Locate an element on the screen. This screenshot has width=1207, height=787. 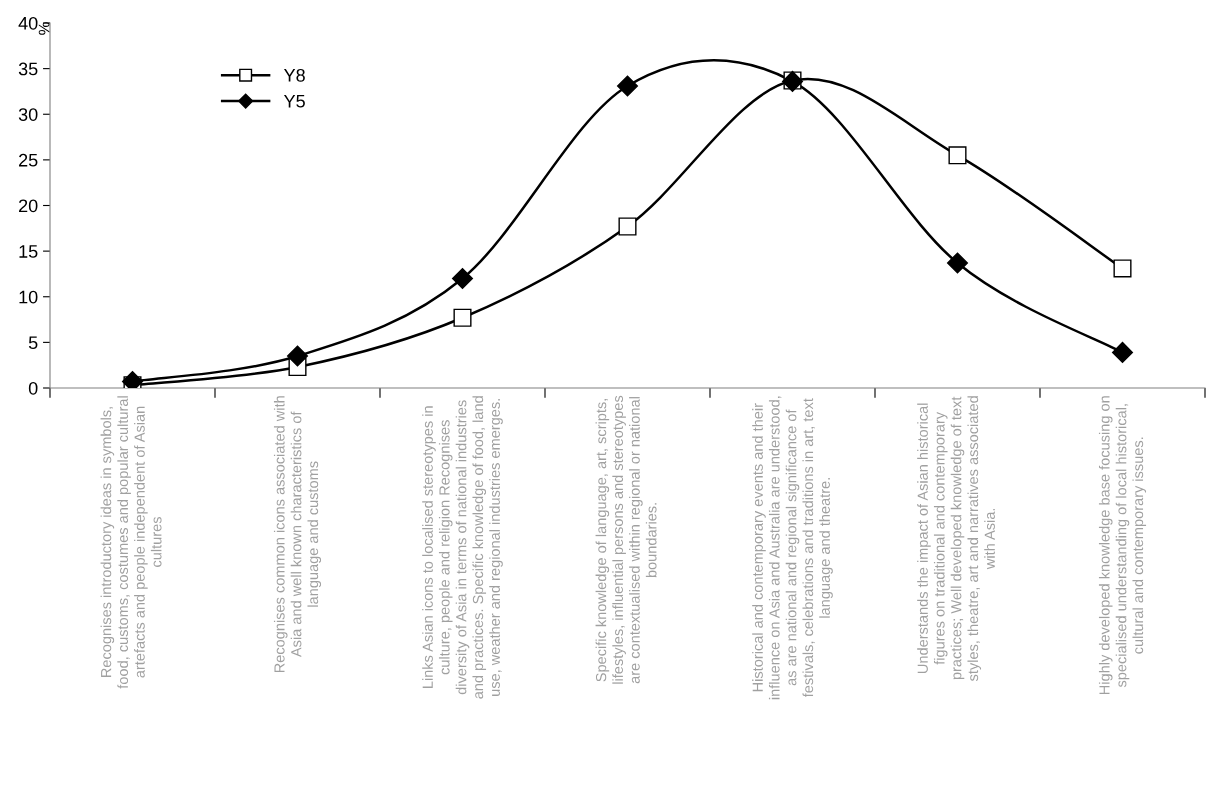
y-axis-title: % is located at coordinates (44, 28).